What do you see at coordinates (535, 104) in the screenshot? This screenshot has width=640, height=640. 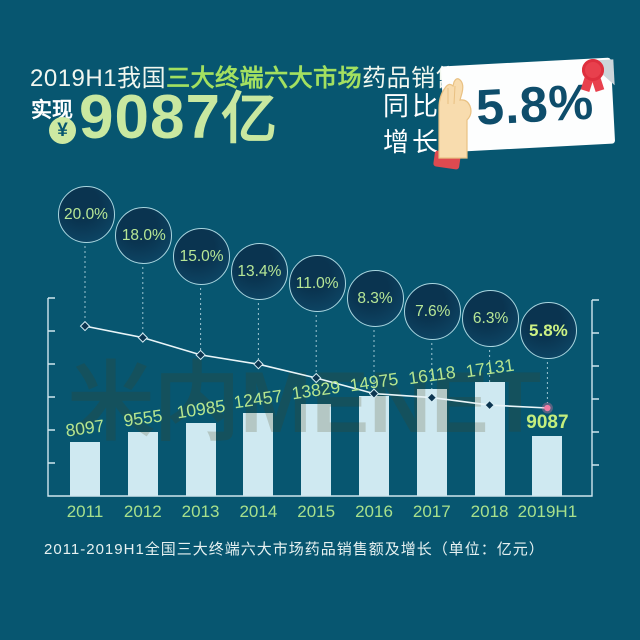 I see `yoy-growth-value: 5.8%` at bounding box center [535, 104].